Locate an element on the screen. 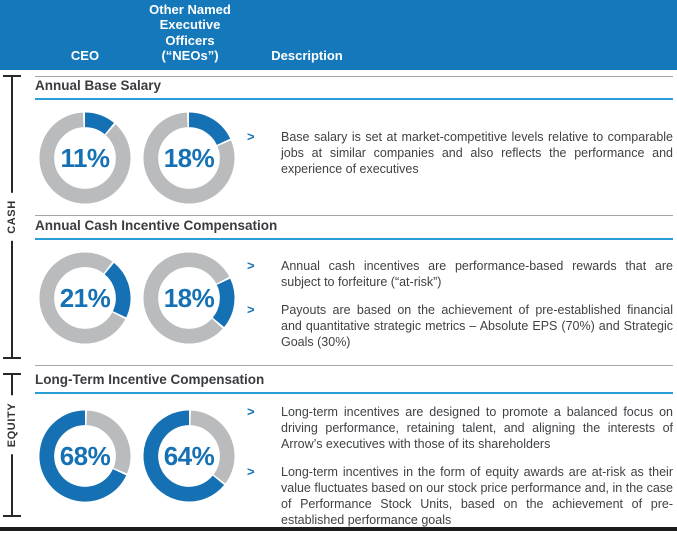 The height and width of the screenshot is (534, 677). bottom-border-rule is located at coordinates (338, 529).